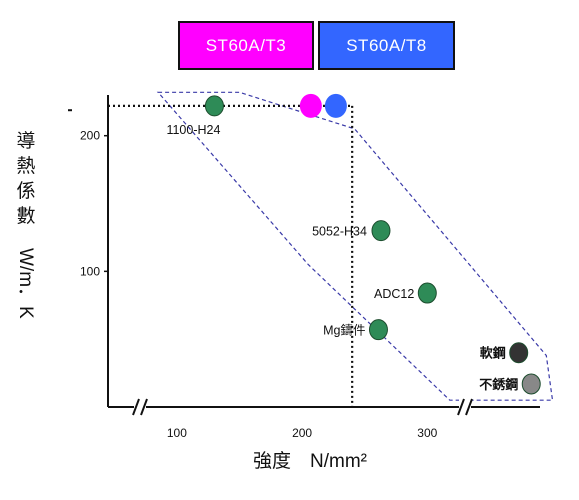  I want to click on legend-item-st60a-t3: ST60A/T3, so click(246, 45).